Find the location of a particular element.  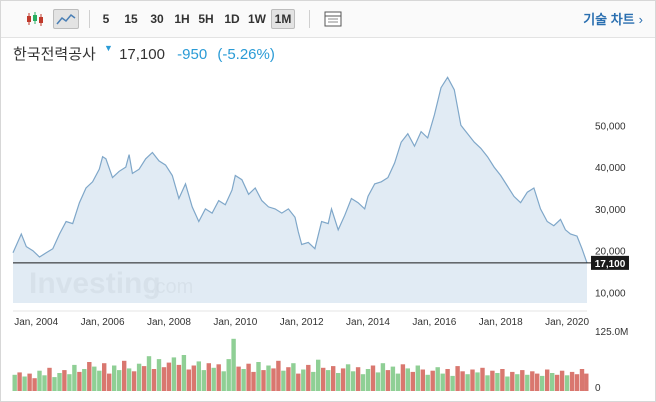

range-button-1d: 1D is located at coordinates (232, 19).